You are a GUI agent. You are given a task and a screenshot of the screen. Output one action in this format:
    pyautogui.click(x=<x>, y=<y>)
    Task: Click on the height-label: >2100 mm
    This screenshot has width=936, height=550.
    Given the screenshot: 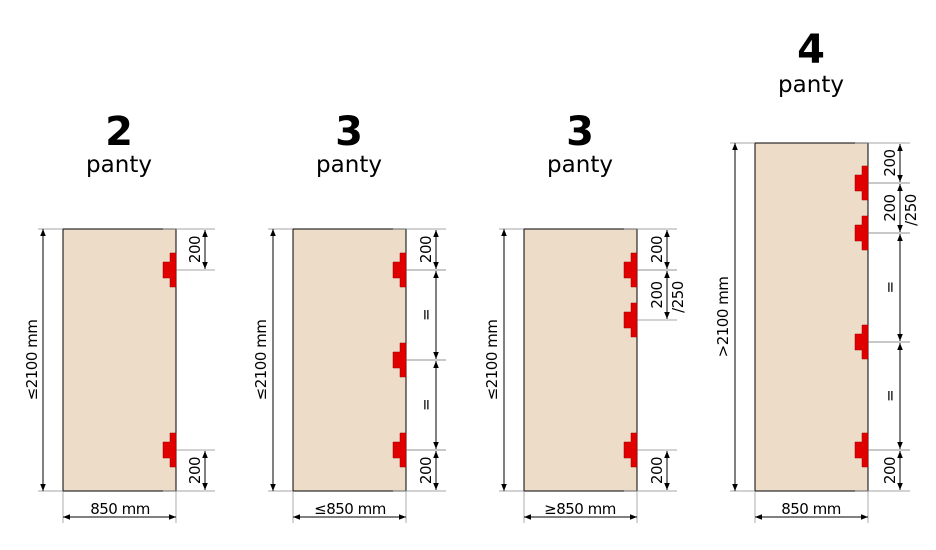 What is the action you would take?
    pyautogui.click(x=723, y=317)
    